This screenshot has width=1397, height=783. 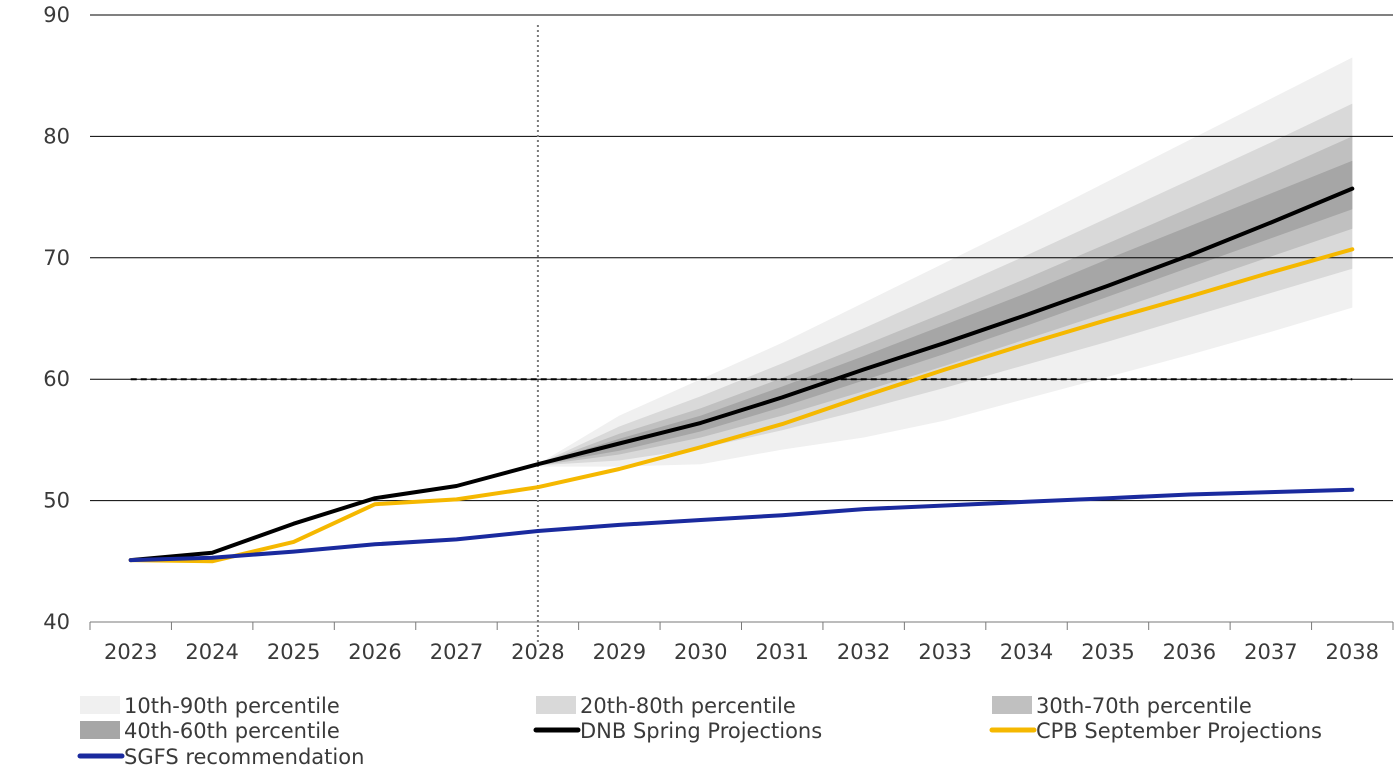 I want to click on x-tick-label: 2034, so click(x=1026, y=652).